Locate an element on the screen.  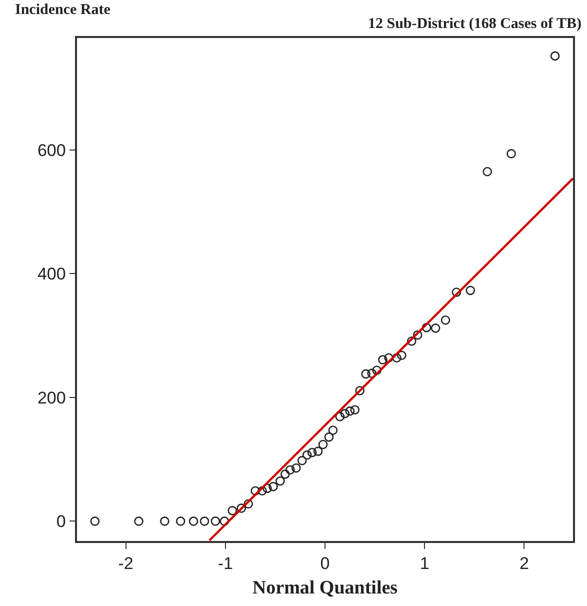
y-tick-label: 0 is located at coordinates (61, 522).